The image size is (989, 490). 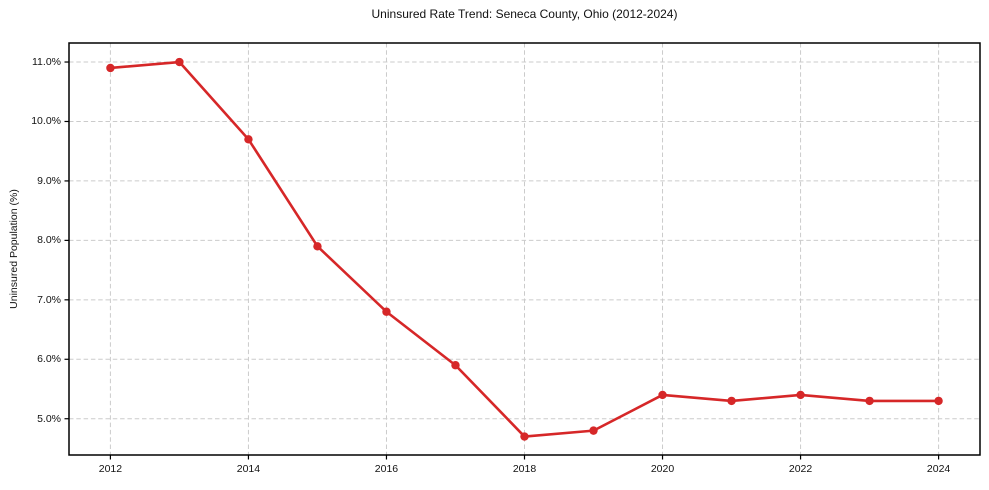 What do you see at coordinates (938, 469) in the screenshot?
I see `x-tick-label: 2024` at bounding box center [938, 469].